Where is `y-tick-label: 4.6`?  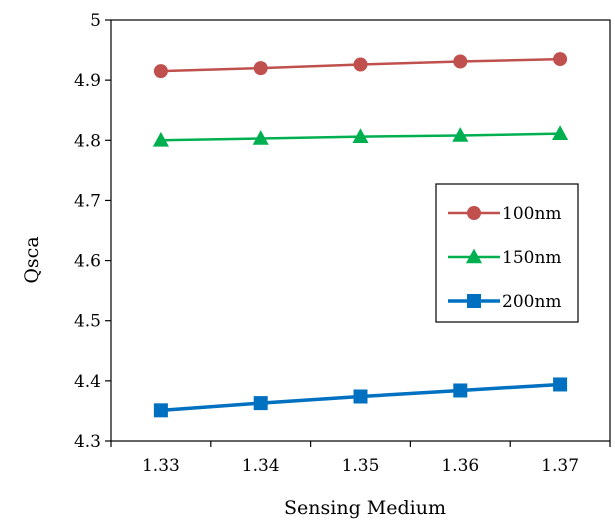 y-tick-label: 4.6 is located at coordinates (87, 262).